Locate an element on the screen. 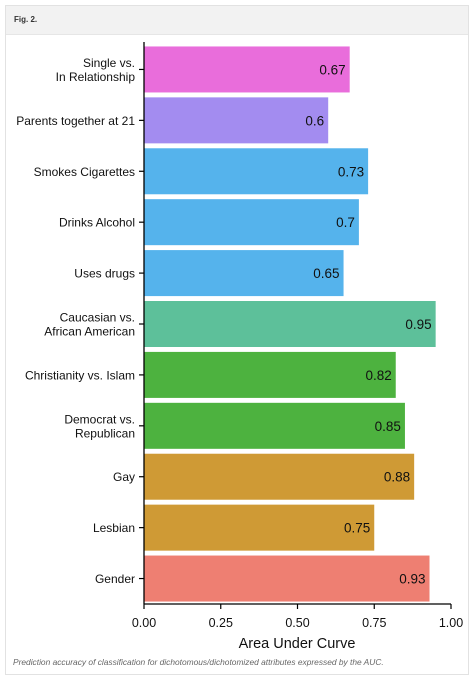  bar-value-label: 0.95 is located at coordinates (418, 324).